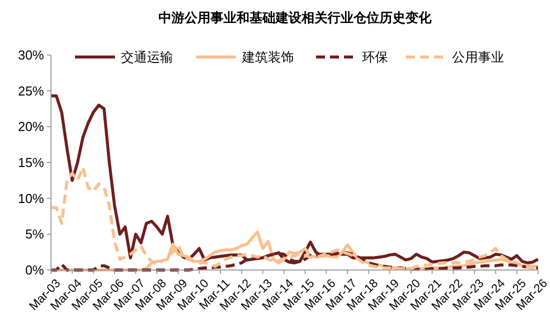  Describe the element at coordinates (34, 234) in the screenshot. I see `y-tick-label: 5%` at that location.